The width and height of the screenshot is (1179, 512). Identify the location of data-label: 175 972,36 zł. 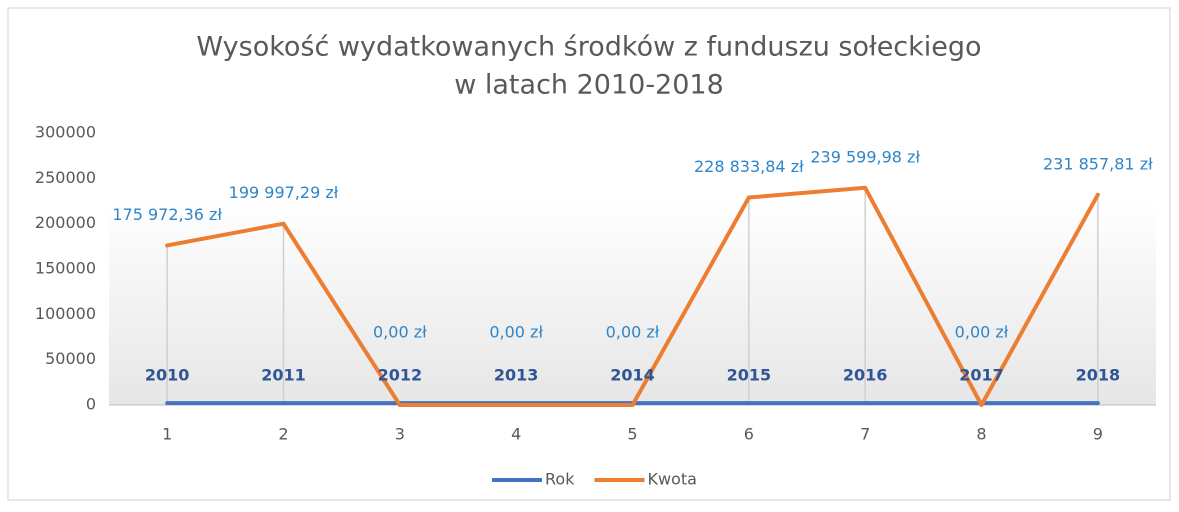
(167, 214).